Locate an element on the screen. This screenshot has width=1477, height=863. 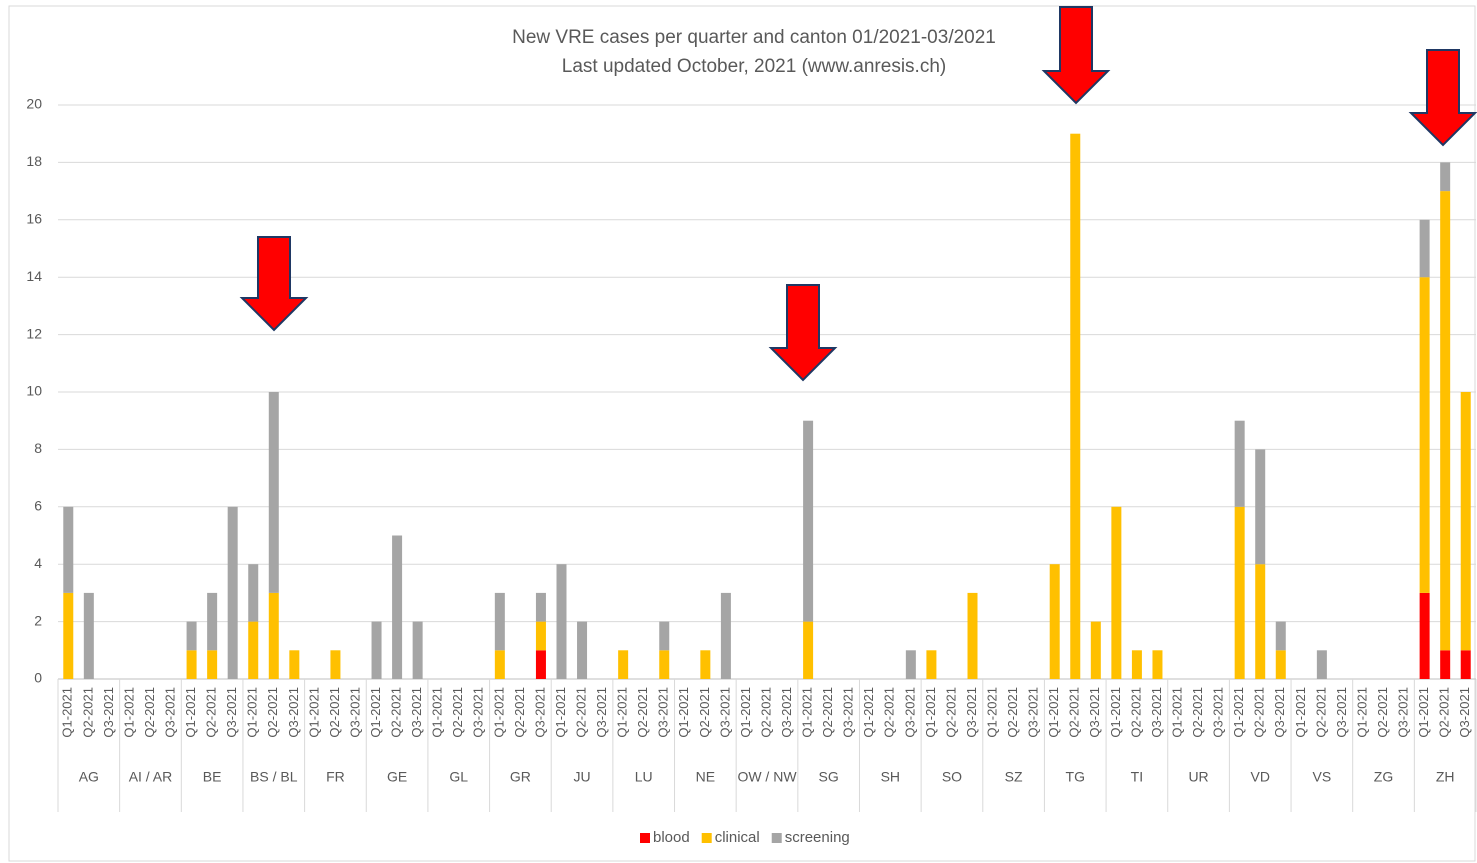
group-label: GR is located at coordinates (520, 777).